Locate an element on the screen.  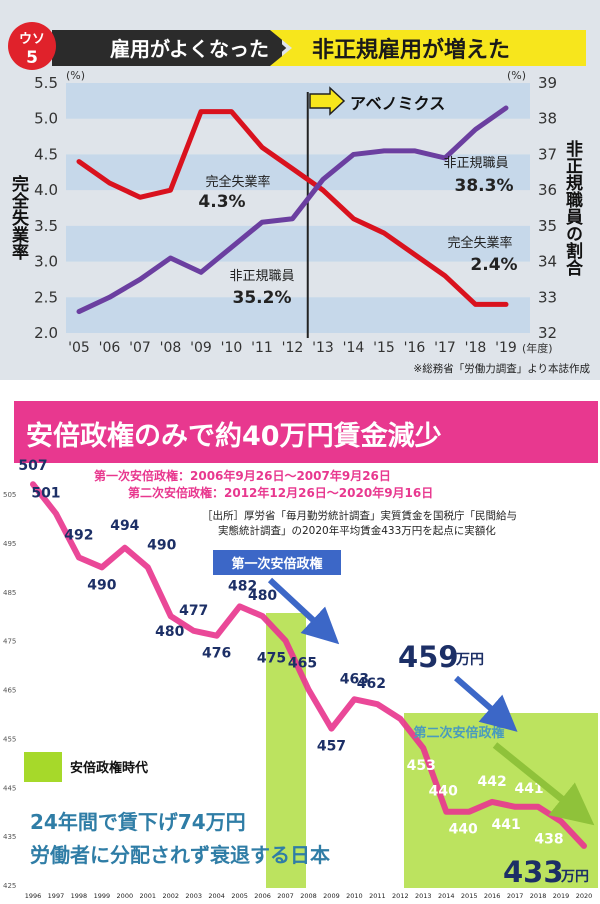
wage-x-tick: 1998 is located at coordinates (79, 896).